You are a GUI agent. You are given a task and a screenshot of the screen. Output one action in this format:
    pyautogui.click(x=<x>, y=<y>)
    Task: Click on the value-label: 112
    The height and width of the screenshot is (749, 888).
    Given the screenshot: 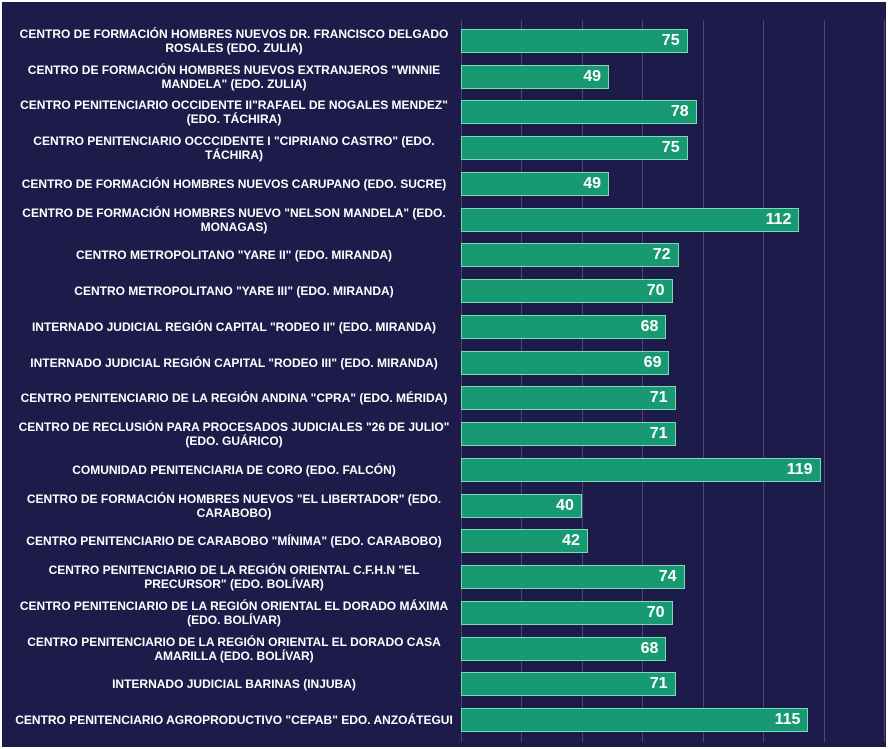 What is the action you would take?
    pyautogui.click(x=778, y=219)
    